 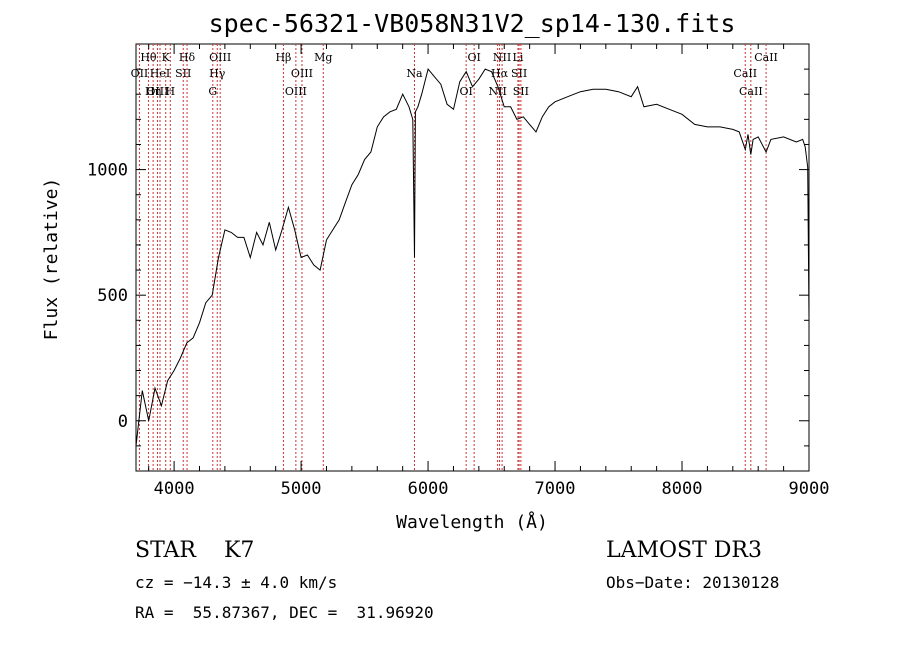 I want to click on x-tick-label: 5000, so click(x=301, y=489).